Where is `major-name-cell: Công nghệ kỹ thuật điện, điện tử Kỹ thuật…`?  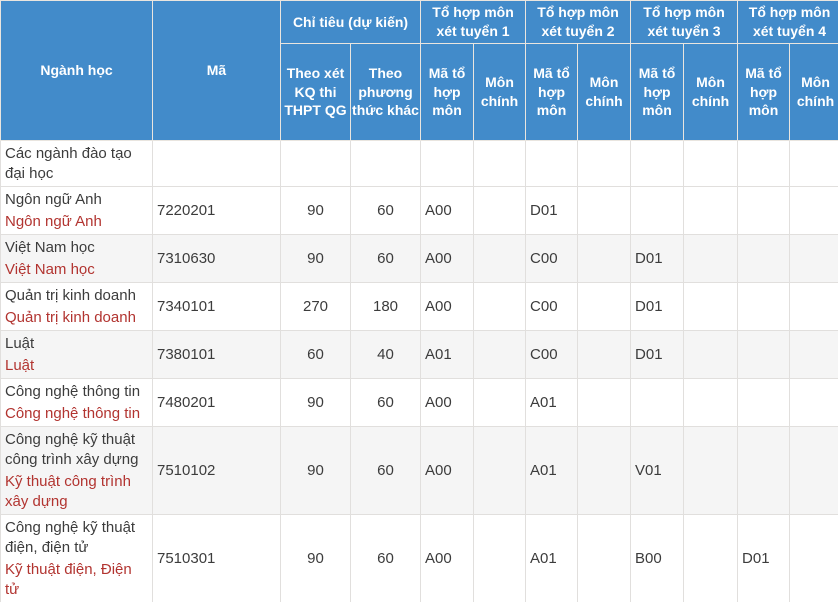 major-name-cell: Công nghệ kỹ thuật điện, điện tử Kỹ thuật… is located at coordinates (76, 558).